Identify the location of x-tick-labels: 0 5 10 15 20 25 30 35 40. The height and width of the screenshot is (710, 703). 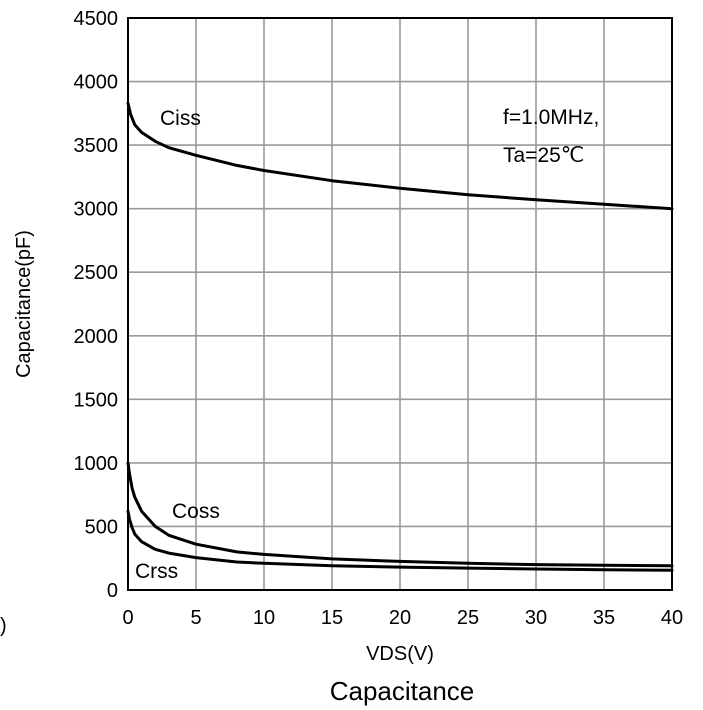
(402, 618).